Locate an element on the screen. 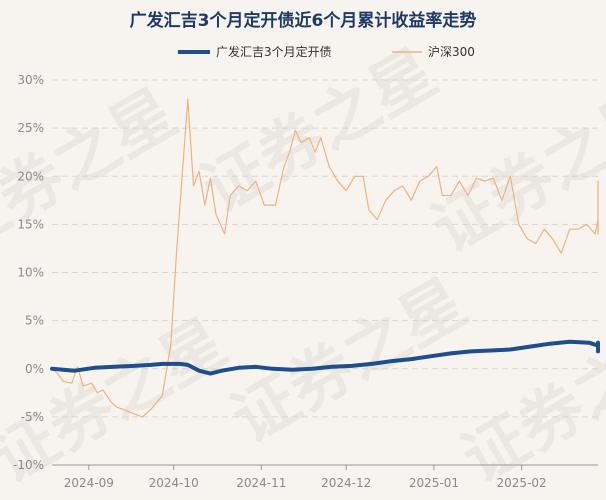 Image resolution: width=606 pixels, height=500 pixels. y-tick-label: 0% is located at coordinates (34, 369).